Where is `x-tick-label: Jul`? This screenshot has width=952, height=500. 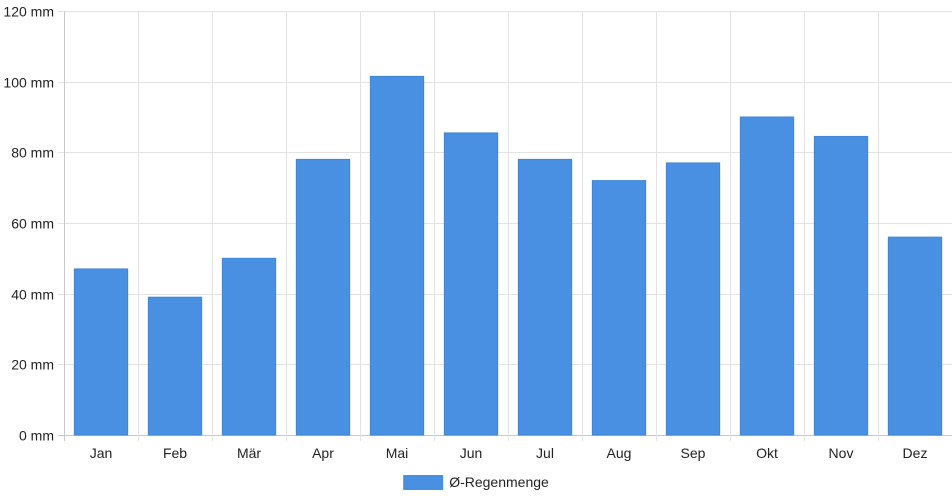 x-tick-label: Jul is located at coordinates (545, 453).